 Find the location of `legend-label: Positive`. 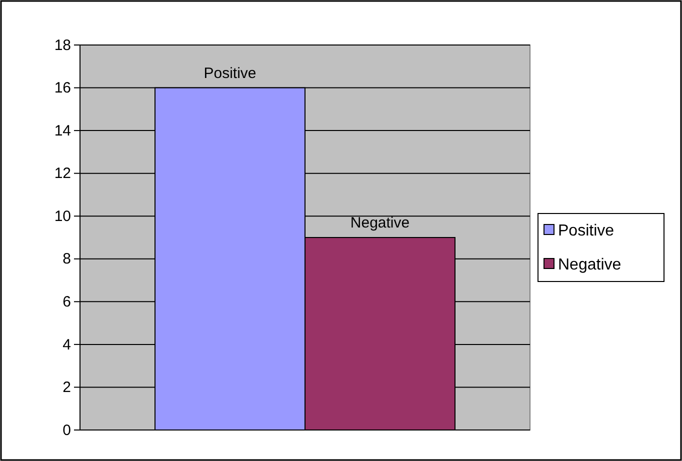

legend-label: Positive is located at coordinates (586, 231).